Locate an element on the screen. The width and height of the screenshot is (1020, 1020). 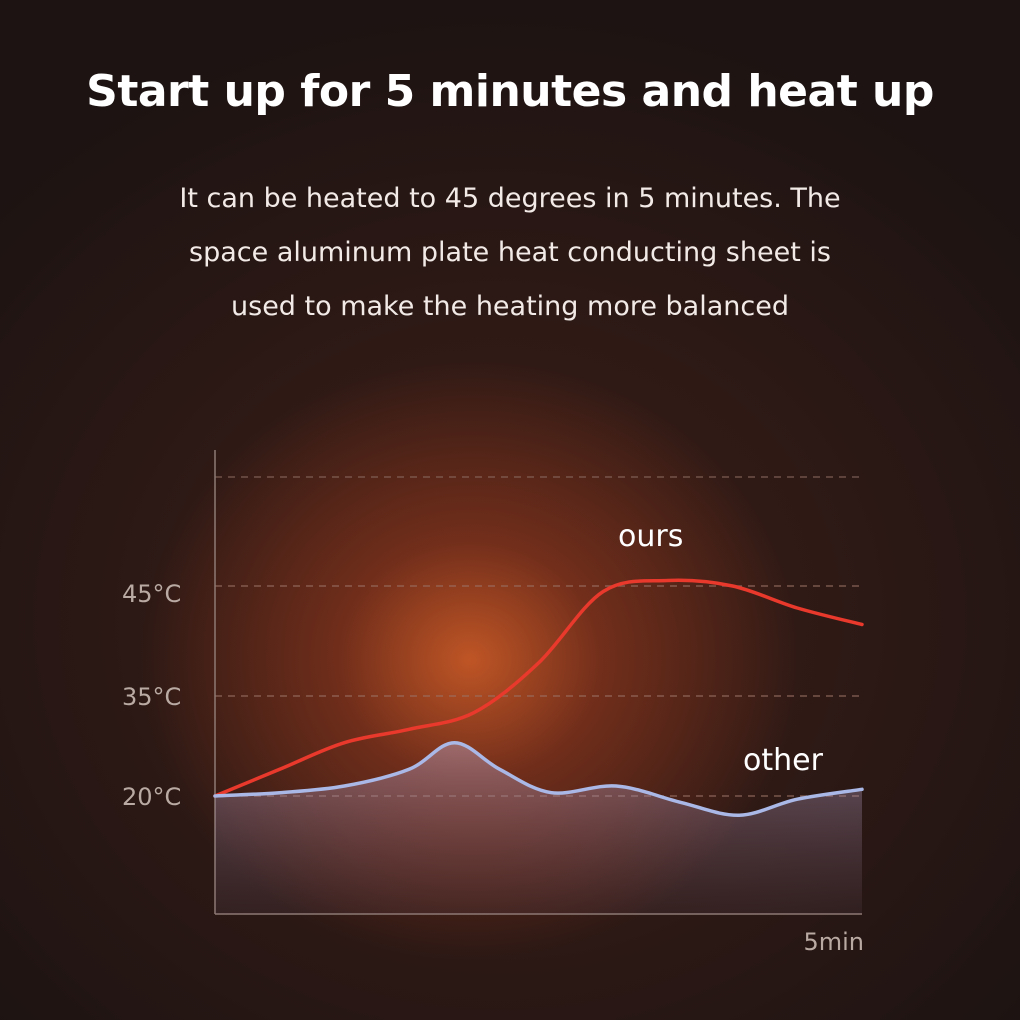
other-series-area is located at coordinates (538, 828).